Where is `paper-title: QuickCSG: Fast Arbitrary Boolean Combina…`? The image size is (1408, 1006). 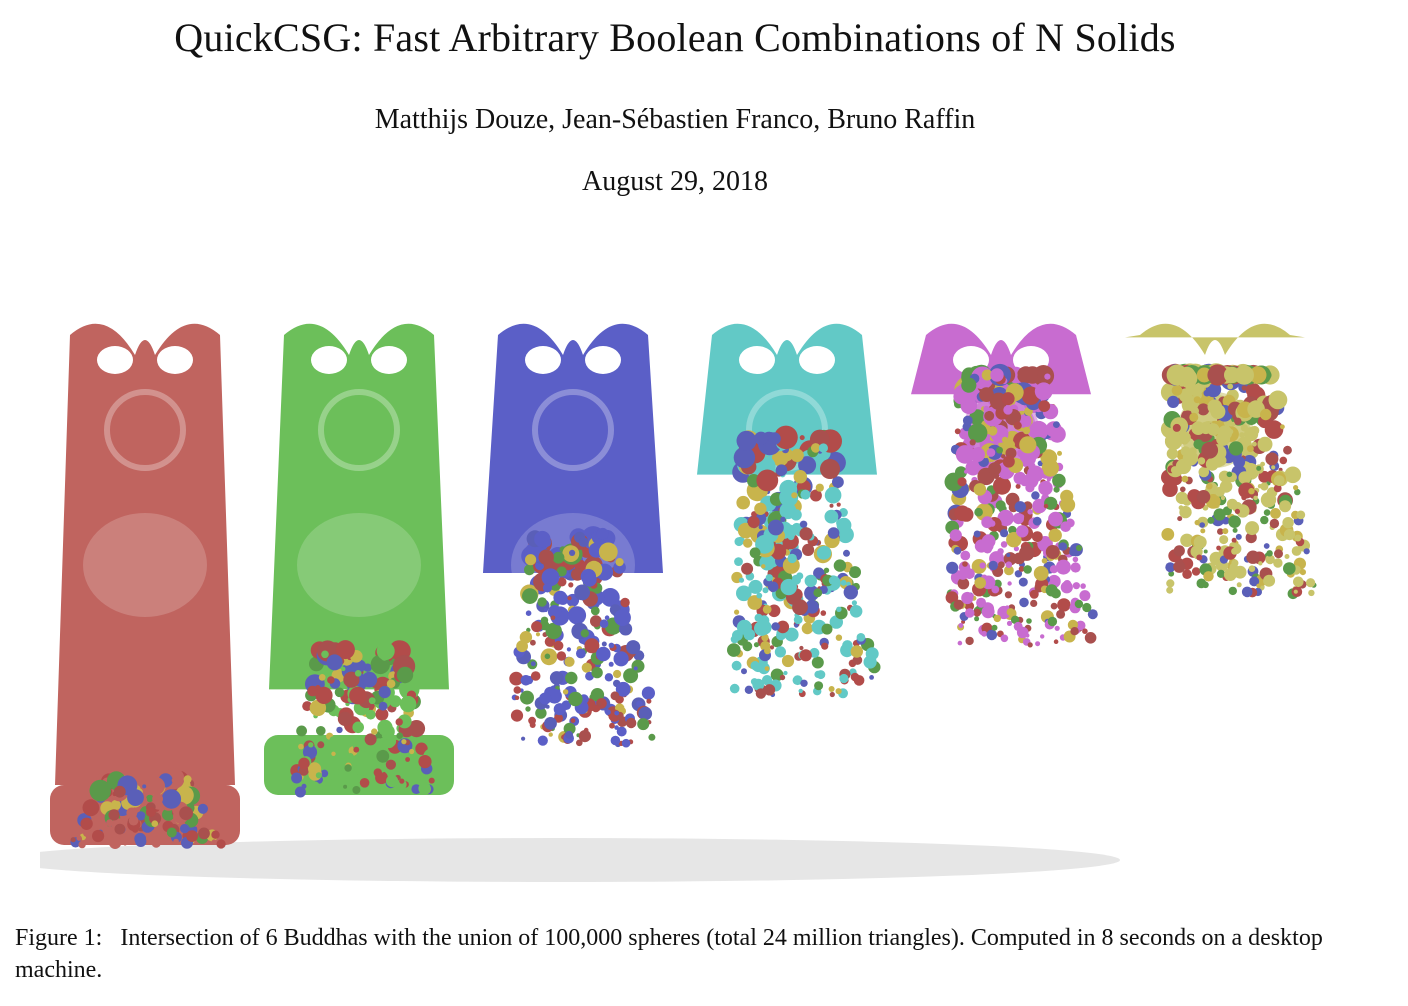
paper-title: QuickCSG: Fast Arbitrary Boolean Combina… is located at coordinates (675, 37).